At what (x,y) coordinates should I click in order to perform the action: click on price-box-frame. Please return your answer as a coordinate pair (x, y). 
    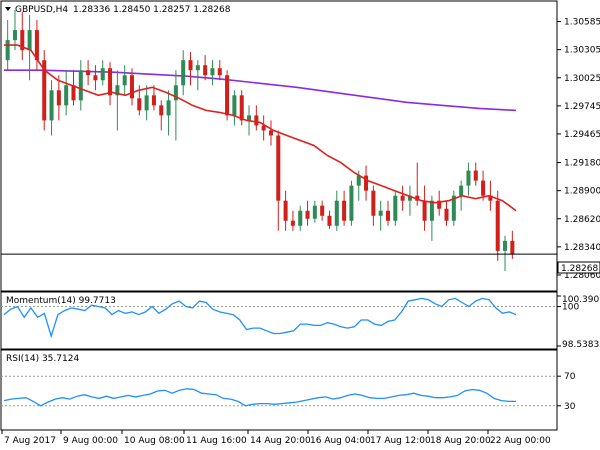
    Looking at the image, I should click on (578, 267).